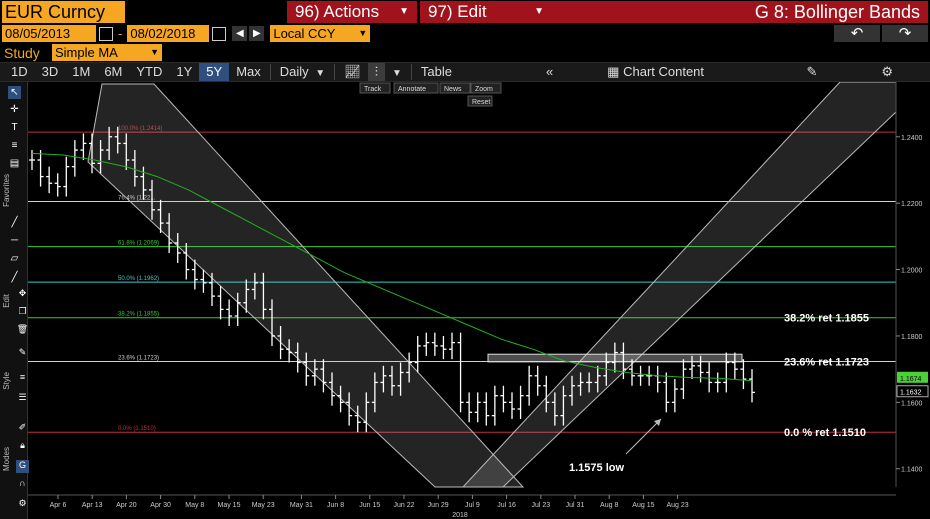 Image resolution: width=930 pixels, height=519 pixels. Describe the element at coordinates (811, 72) in the screenshot. I see `edit-chart-button: ✎` at that location.